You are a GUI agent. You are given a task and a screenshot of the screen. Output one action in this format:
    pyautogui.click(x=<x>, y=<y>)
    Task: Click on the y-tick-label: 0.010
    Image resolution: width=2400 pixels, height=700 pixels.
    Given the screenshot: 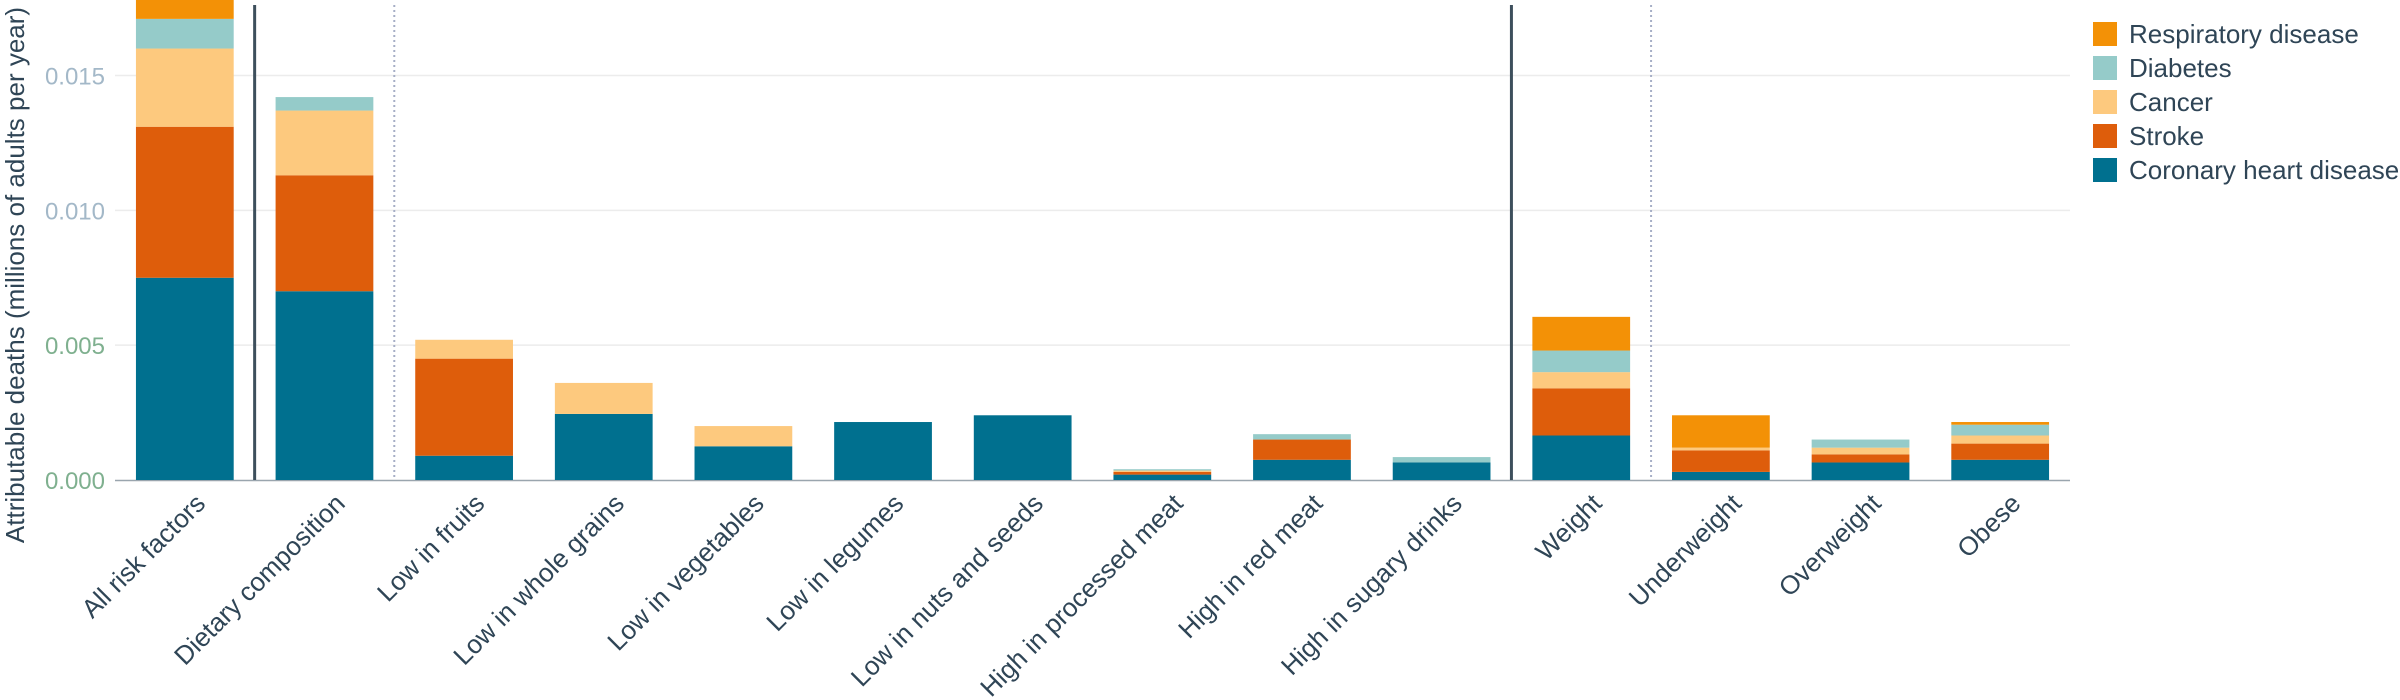 What is the action you would take?
    pyautogui.click(x=75, y=211)
    